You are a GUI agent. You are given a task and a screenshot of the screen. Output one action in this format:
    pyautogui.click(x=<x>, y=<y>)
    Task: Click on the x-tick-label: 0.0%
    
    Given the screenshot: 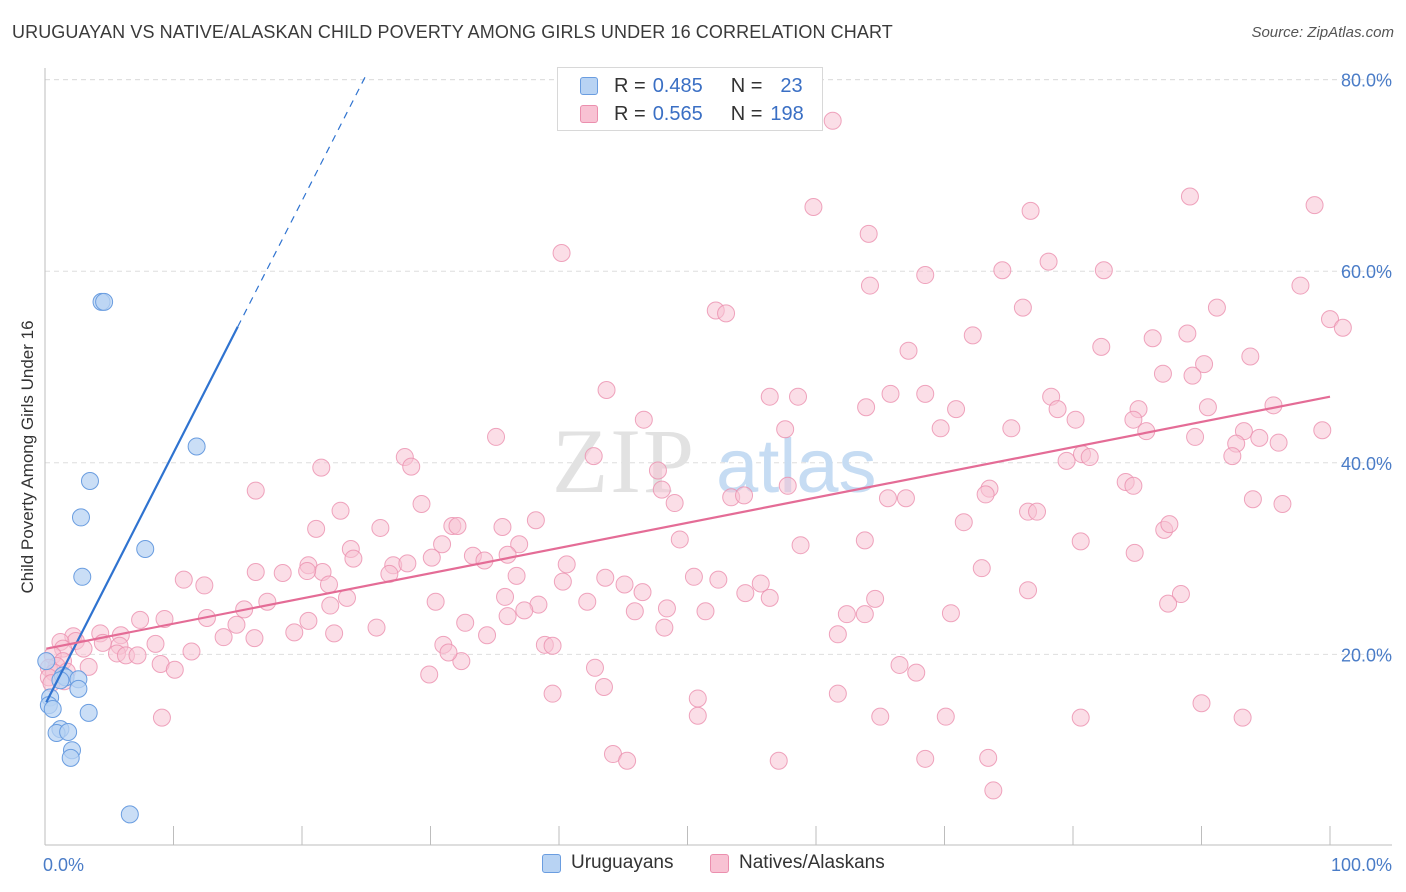 What is the action you would take?
    pyautogui.click(x=63, y=865)
    